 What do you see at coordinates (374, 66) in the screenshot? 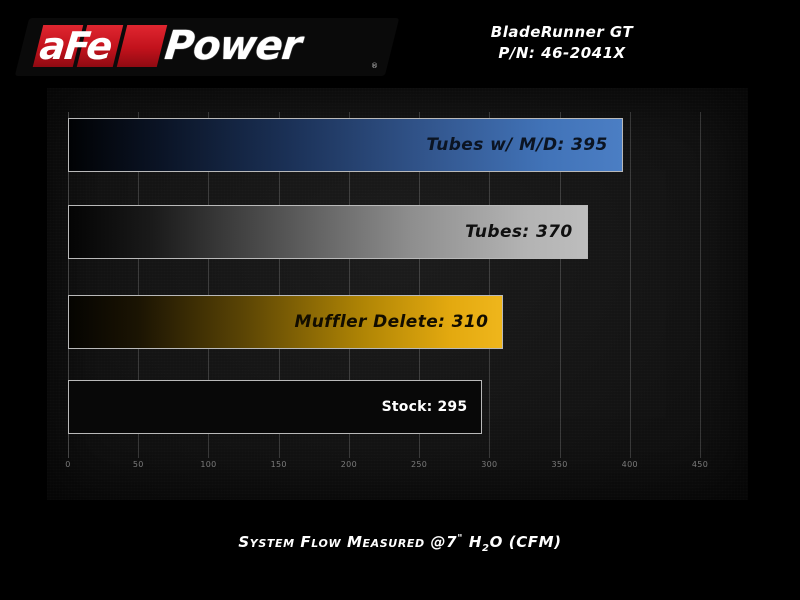
I see `registered-trademark-icon: ®` at bounding box center [374, 66].